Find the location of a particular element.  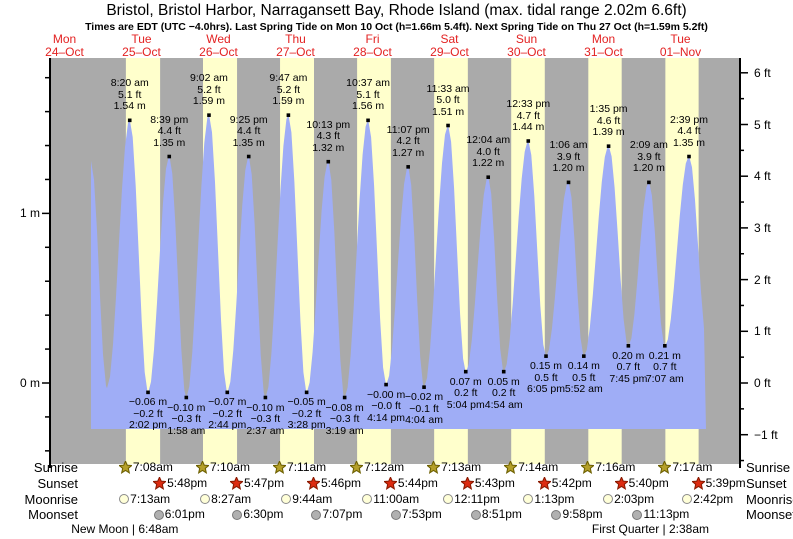

high-tide-label: 9:02 am 5.2 ft 1.59 m is located at coordinates (208, 90).